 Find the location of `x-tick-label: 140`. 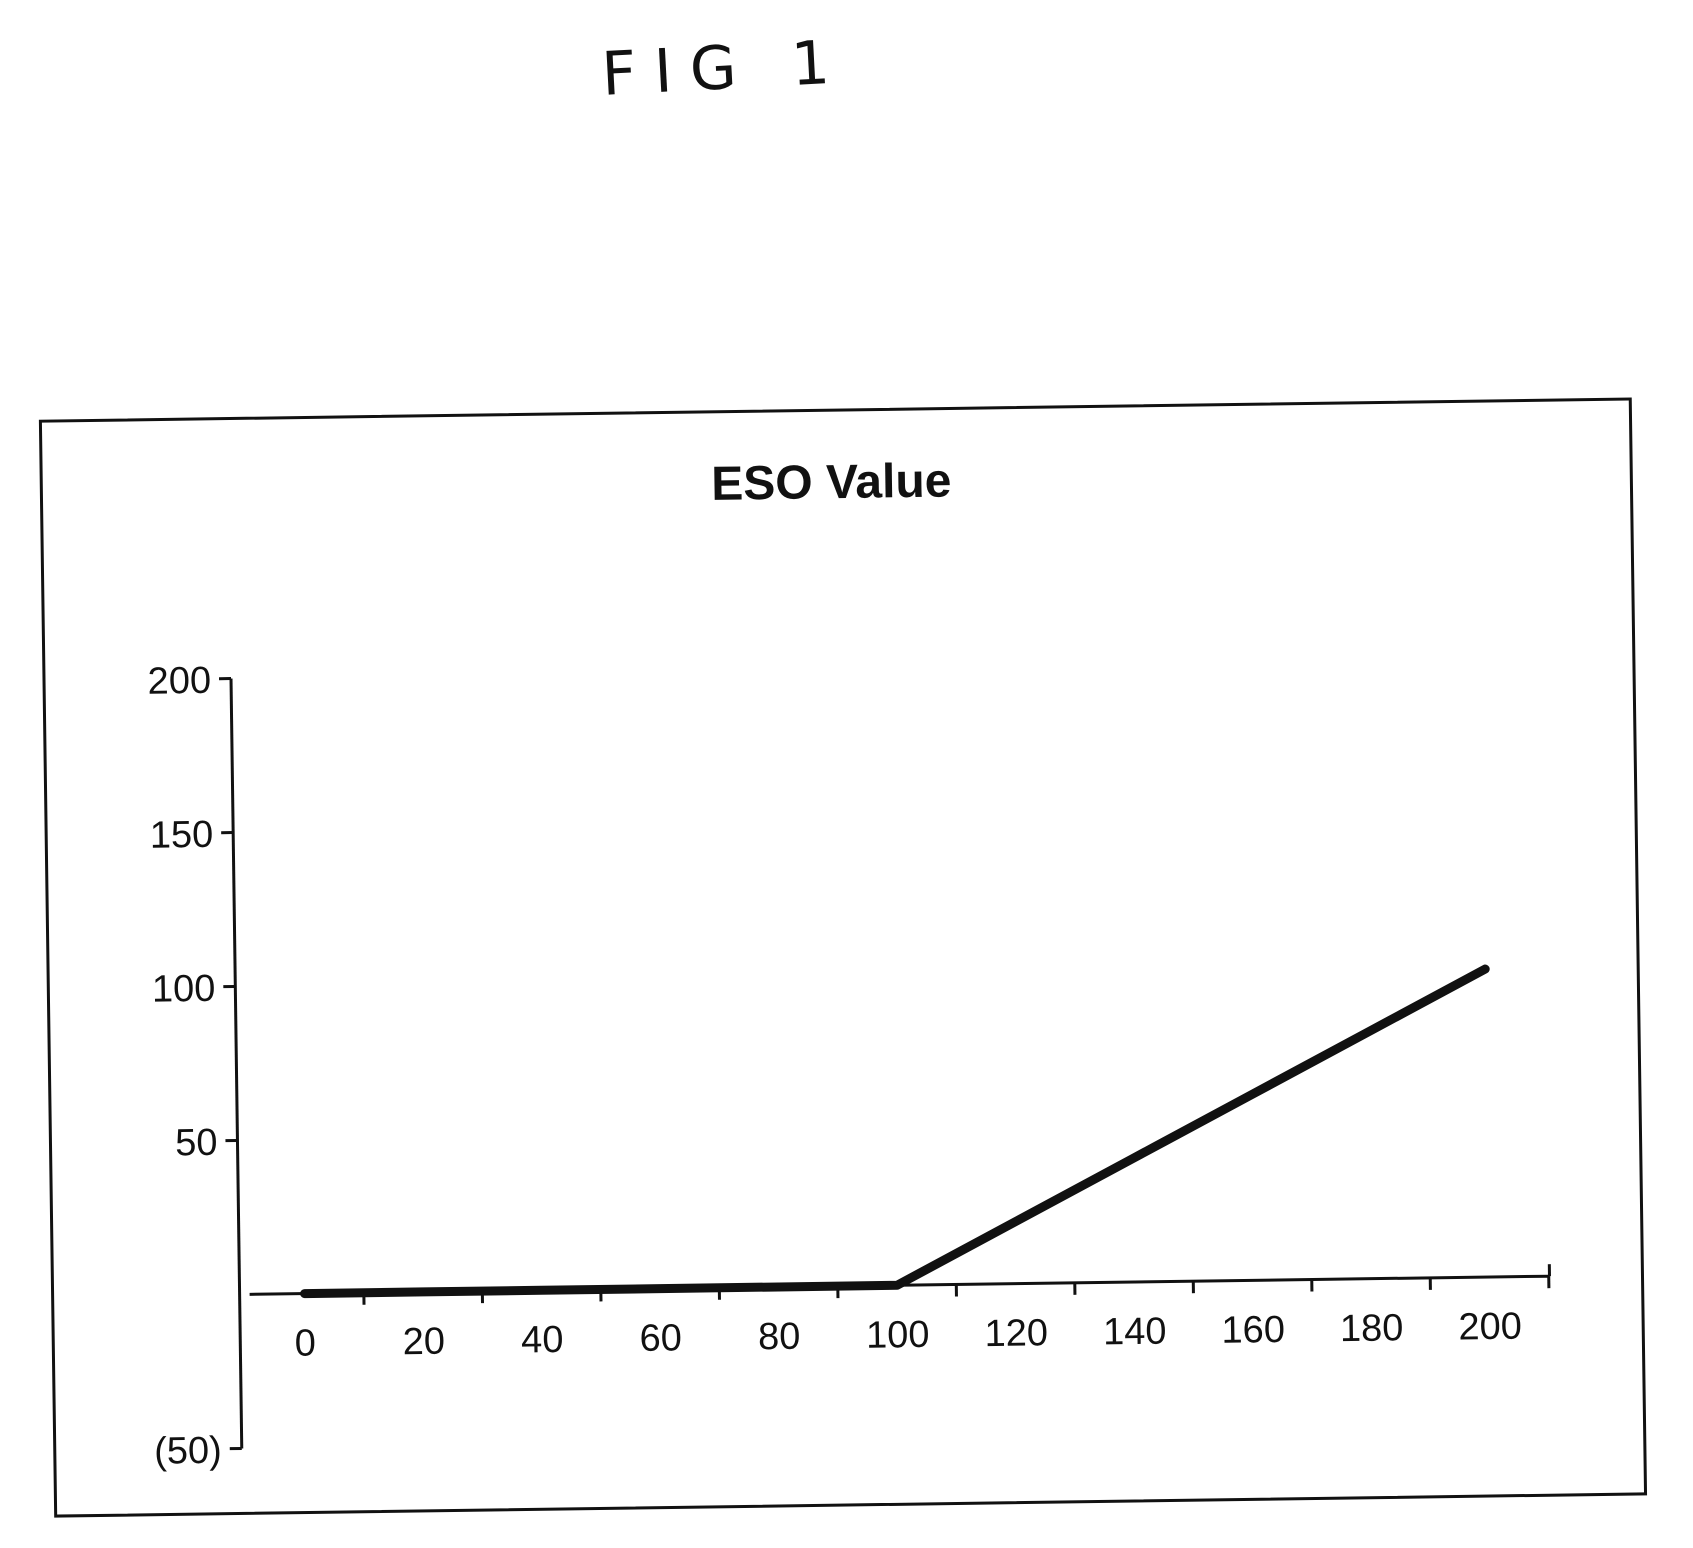

x-tick-label: 140 is located at coordinates (1135, 1332).